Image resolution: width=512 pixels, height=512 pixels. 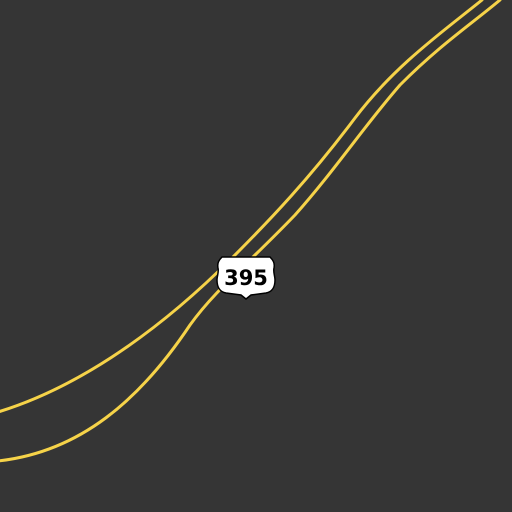 I want to click on shield-outline, so click(x=246, y=278).